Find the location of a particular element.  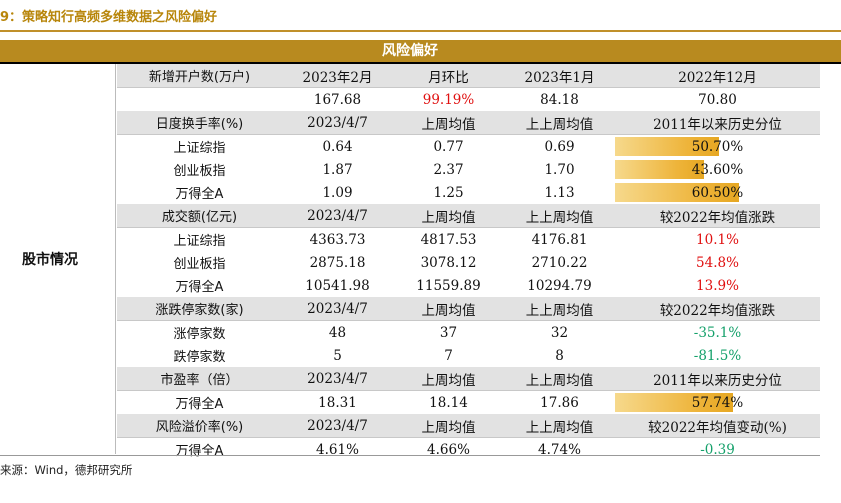

cell-value-d: 10.1% is located at coordinates (717, 239).